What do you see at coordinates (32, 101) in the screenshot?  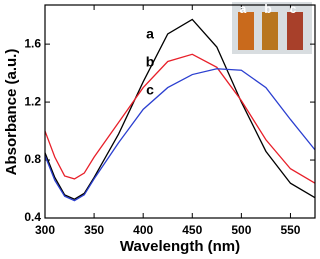 I see `y-tick-label: 1.2` at bounding box center [32, 101].